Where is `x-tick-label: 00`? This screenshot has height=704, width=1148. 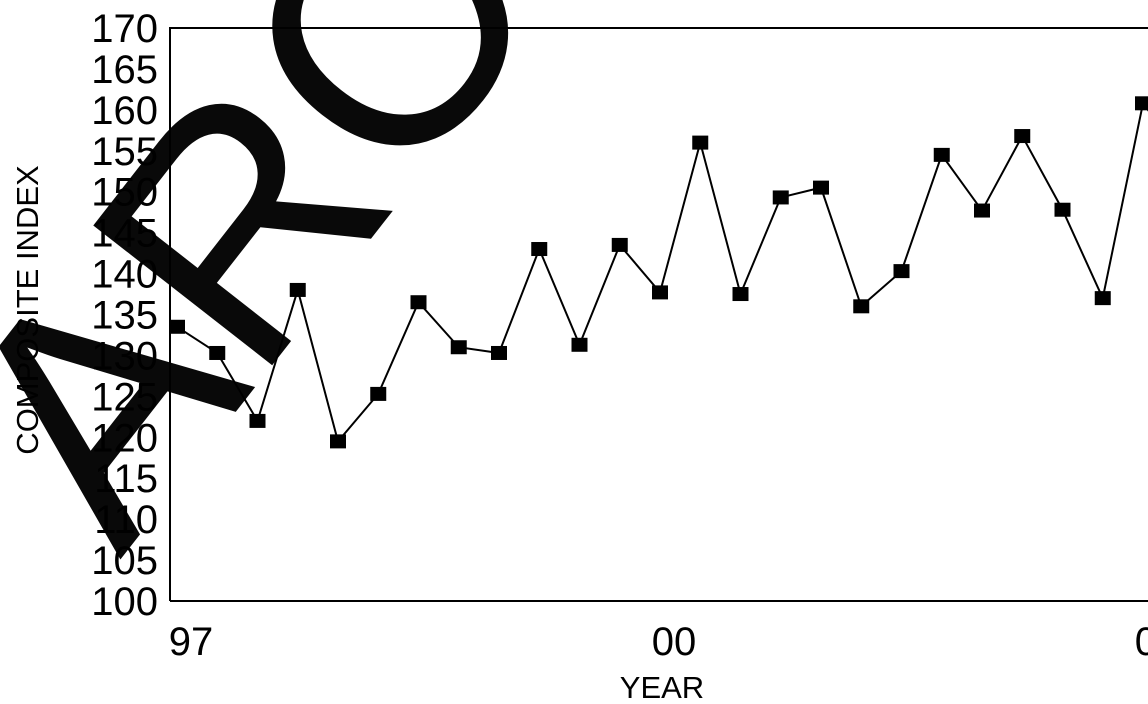 x-tick-label: 00 is located at coordinates (674, 642).